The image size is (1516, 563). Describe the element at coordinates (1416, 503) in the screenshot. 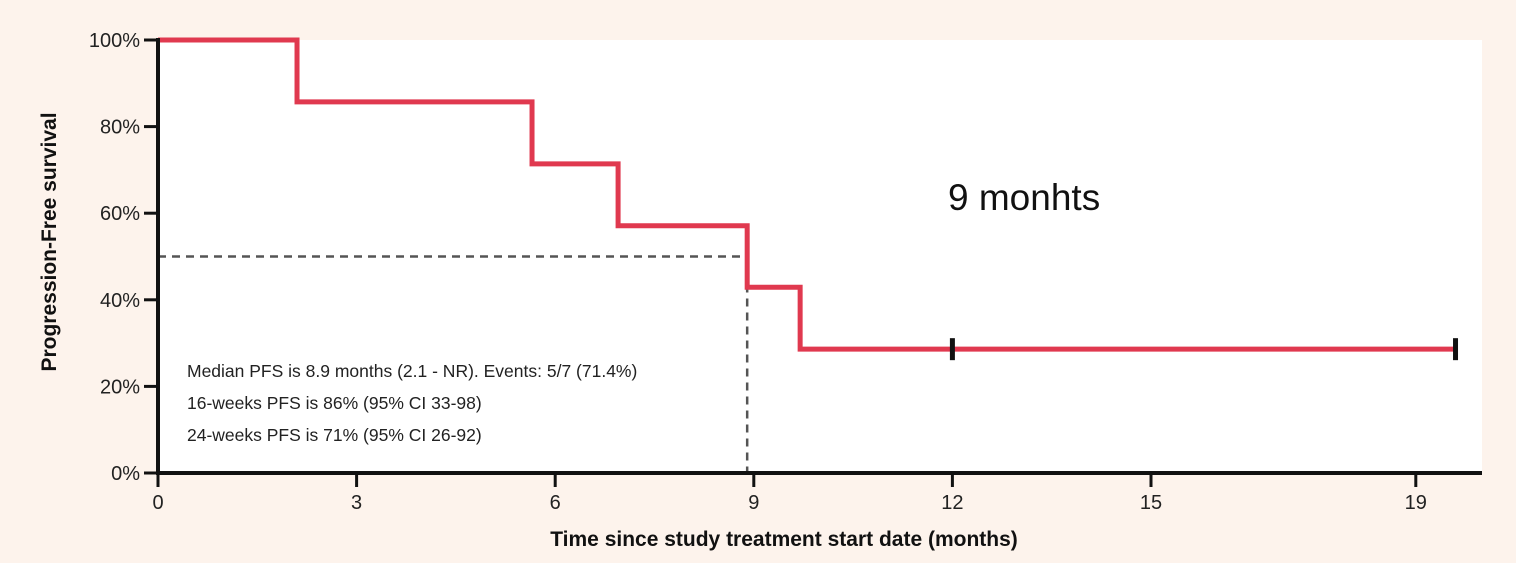

I see `x-tick-label-6: 19` at that location.